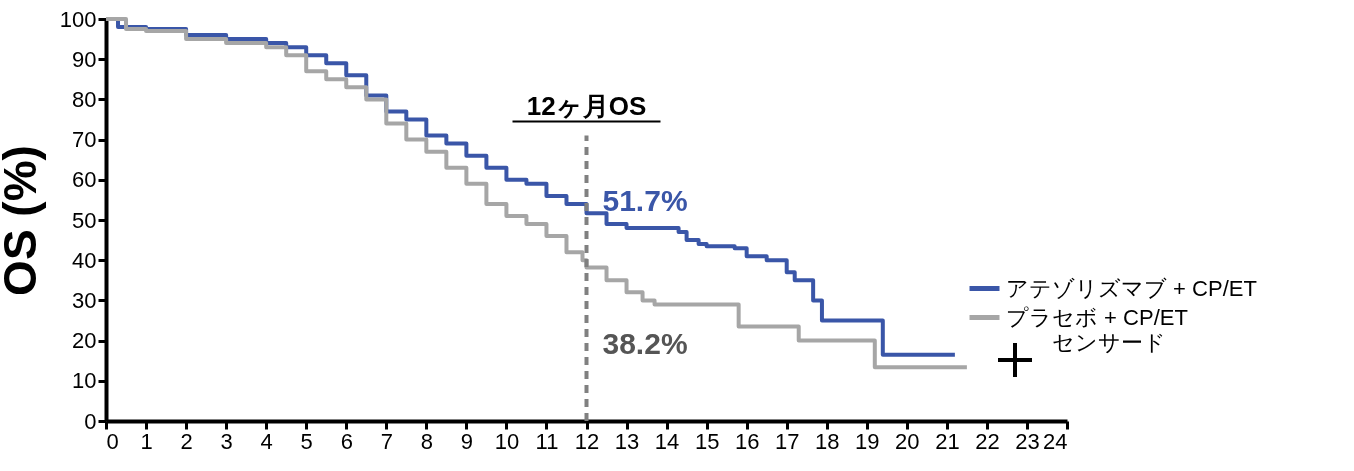 This screenshot has height=471, width=1354. Describe the element at coordinates (23, 220) in the screenshot. I see `y-axis-title: OS (%)` at that location.